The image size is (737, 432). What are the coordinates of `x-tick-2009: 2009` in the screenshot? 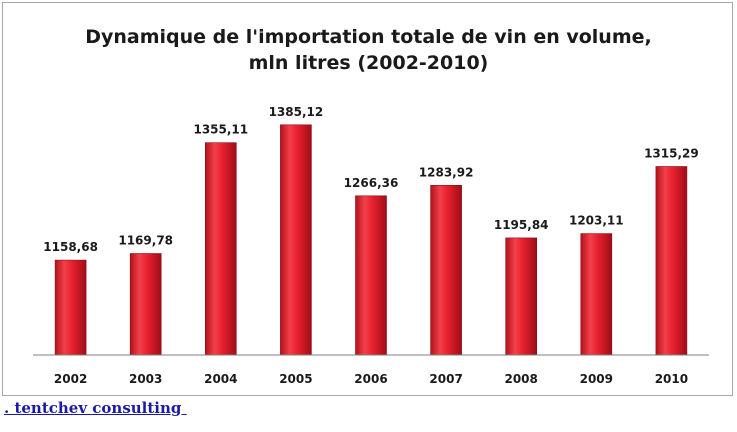 It's located at (596, 379).